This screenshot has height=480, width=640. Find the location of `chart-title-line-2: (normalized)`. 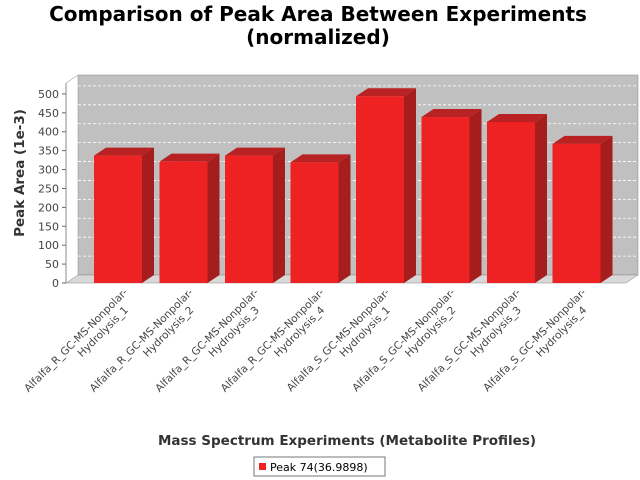

chart-title-line-2: (normalized) is located at coordinates (318, 37).